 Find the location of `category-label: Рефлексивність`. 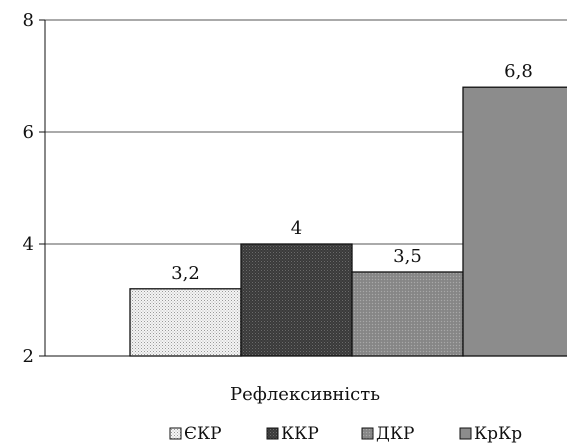

category-label: Рефлексивність is located at coordinates (305, 394).